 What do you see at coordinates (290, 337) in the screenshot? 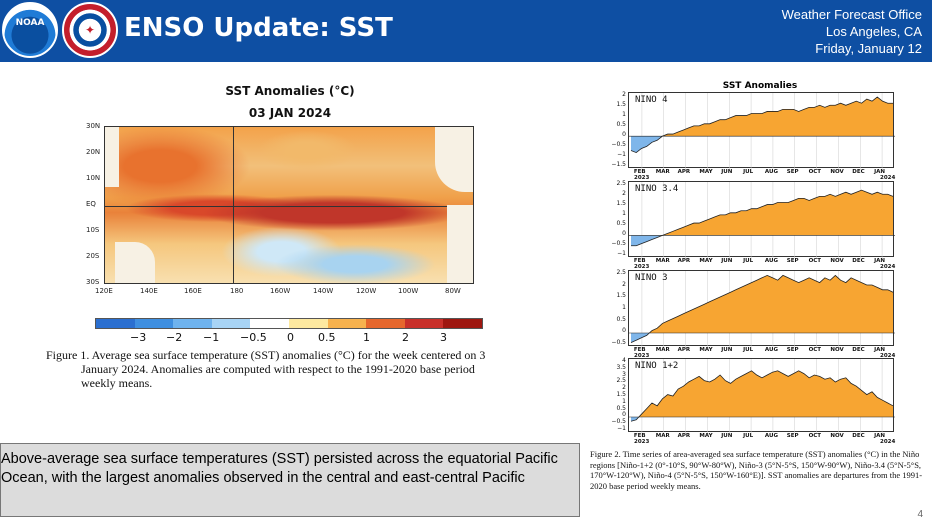
I see `colorbar-label: 0` at bounding box center [290, 337].